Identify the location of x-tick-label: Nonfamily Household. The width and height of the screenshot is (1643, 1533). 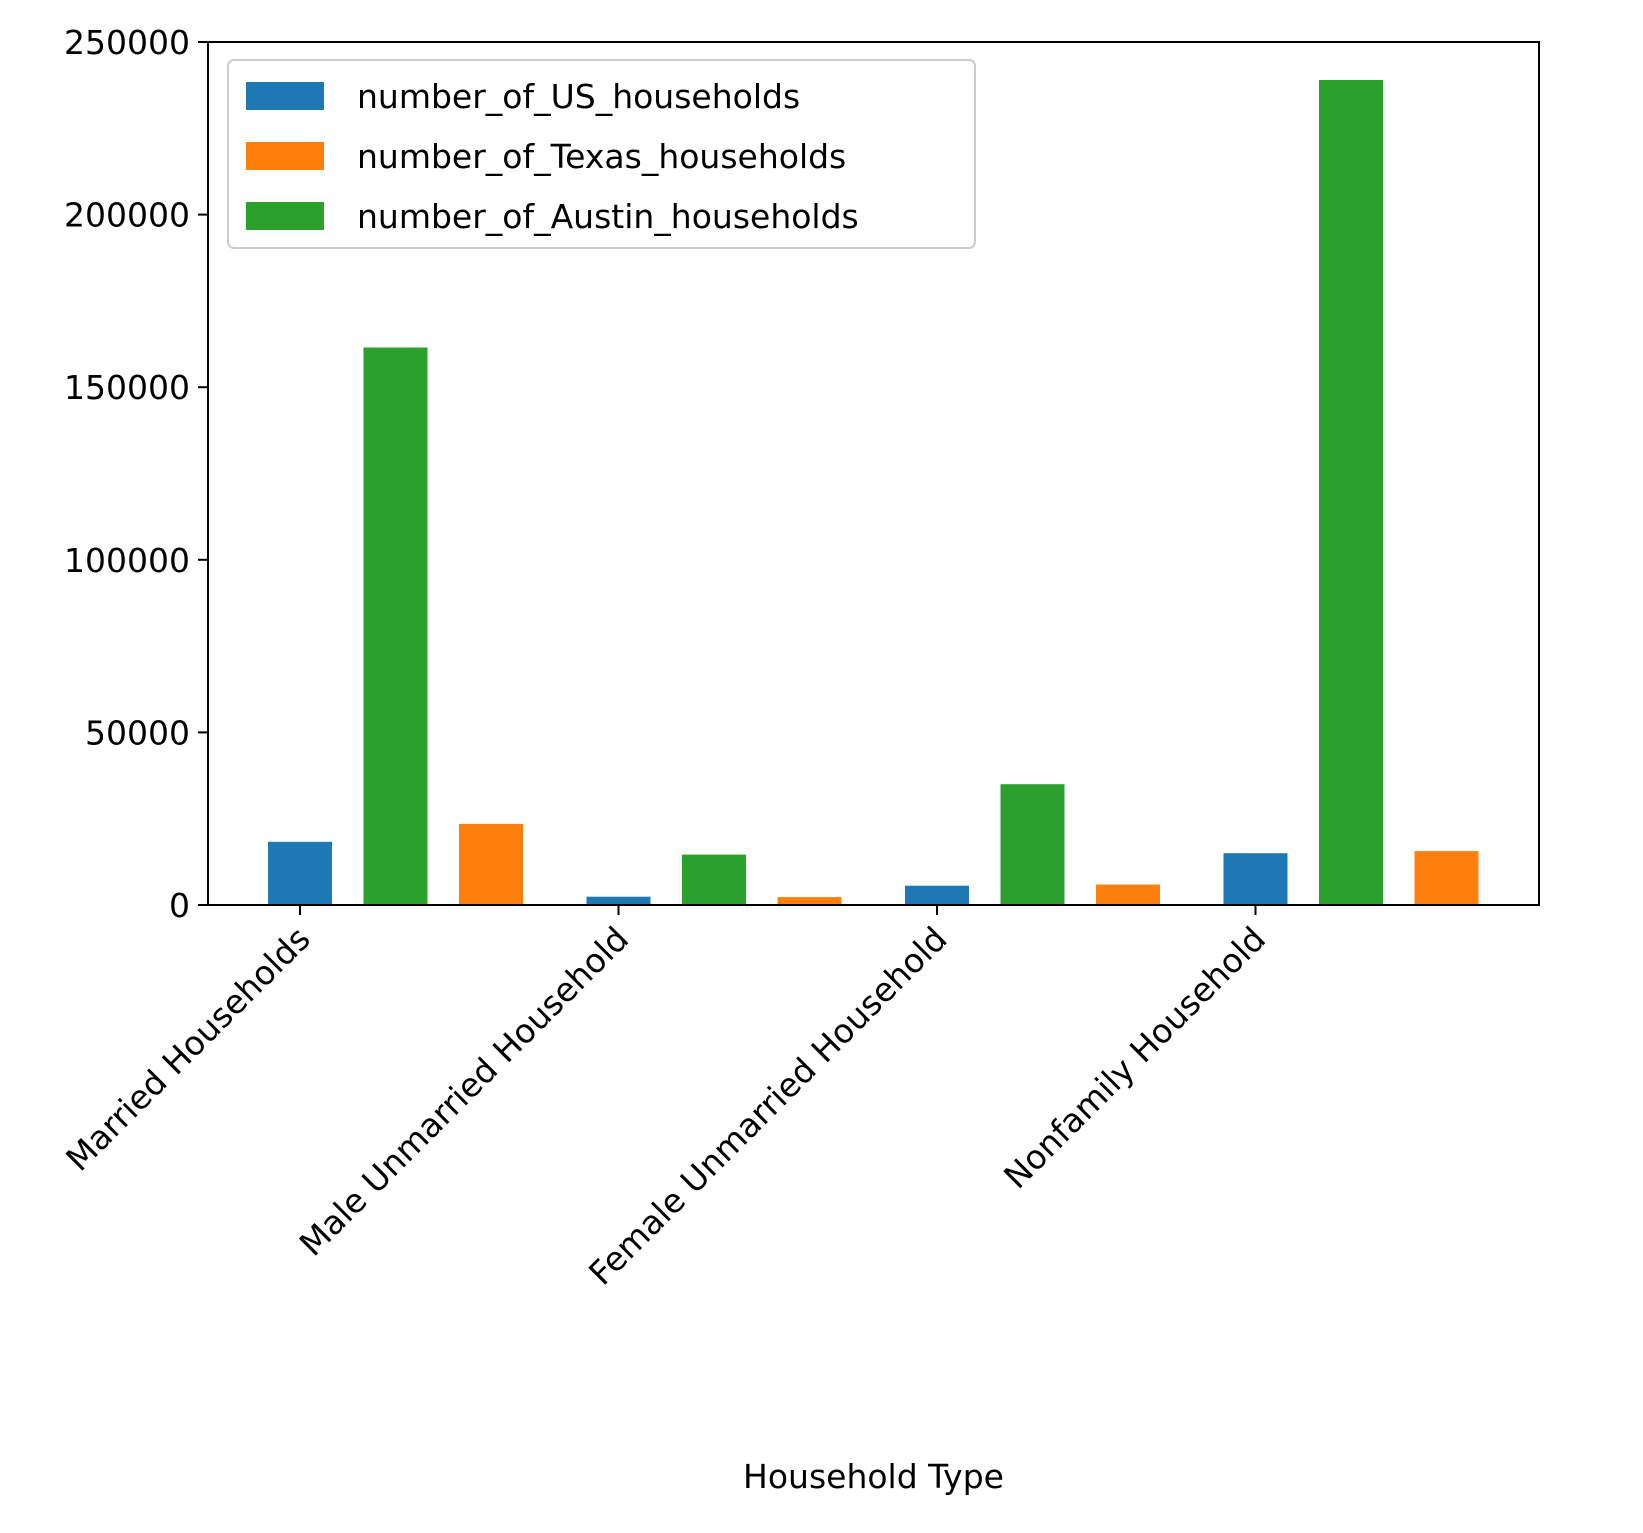
(1134, 1057).